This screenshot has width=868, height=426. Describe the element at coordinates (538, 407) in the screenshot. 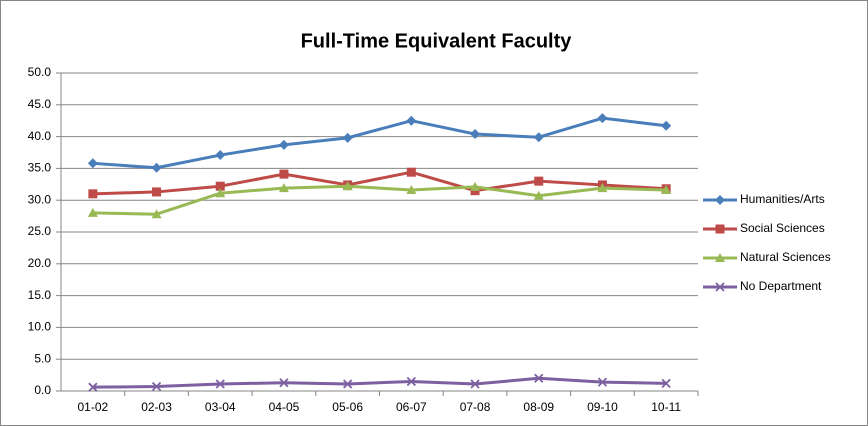

I see `x-tick-label: 08-09` at that location.